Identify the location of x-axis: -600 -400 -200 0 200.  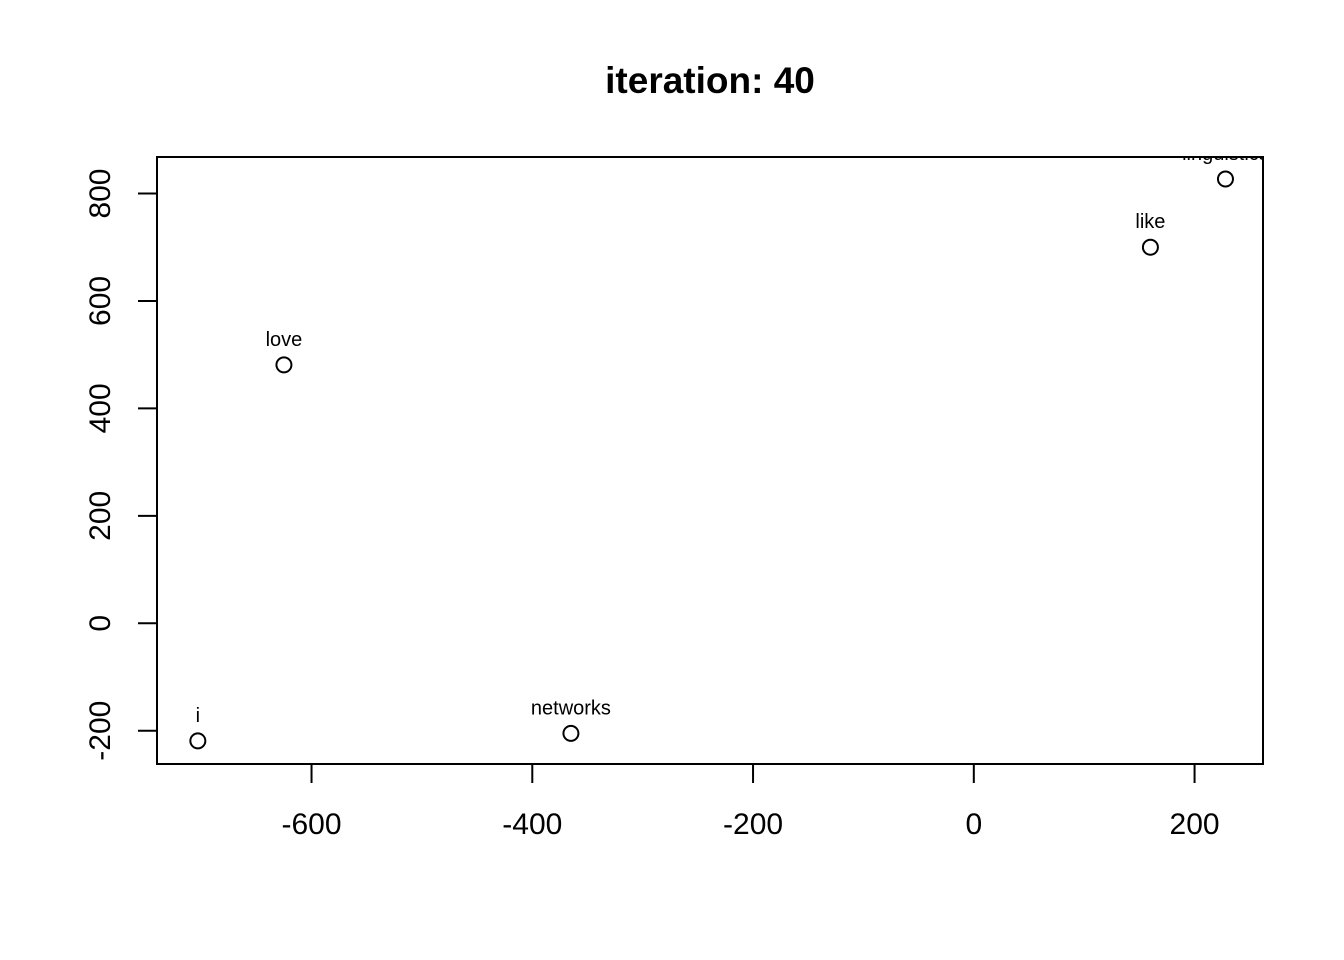
(751, 802).